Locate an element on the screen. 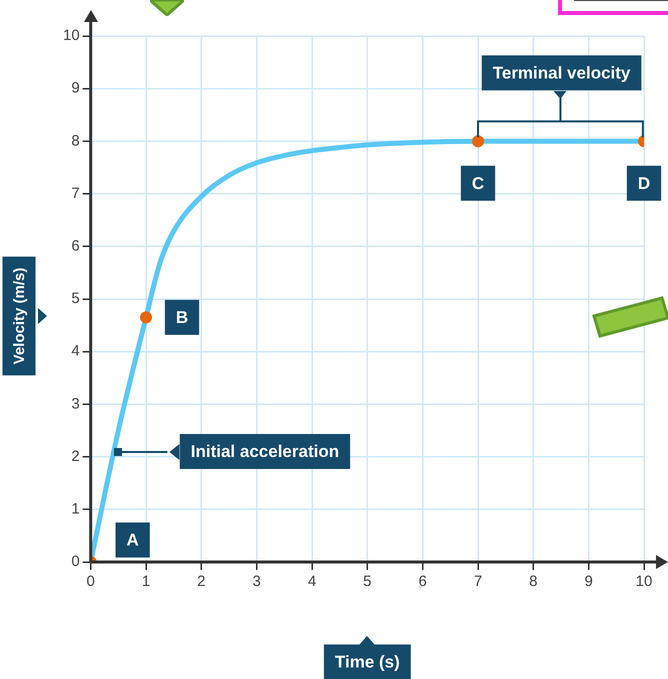  y-tick-label: 6 is located at coordinates (75, 246).